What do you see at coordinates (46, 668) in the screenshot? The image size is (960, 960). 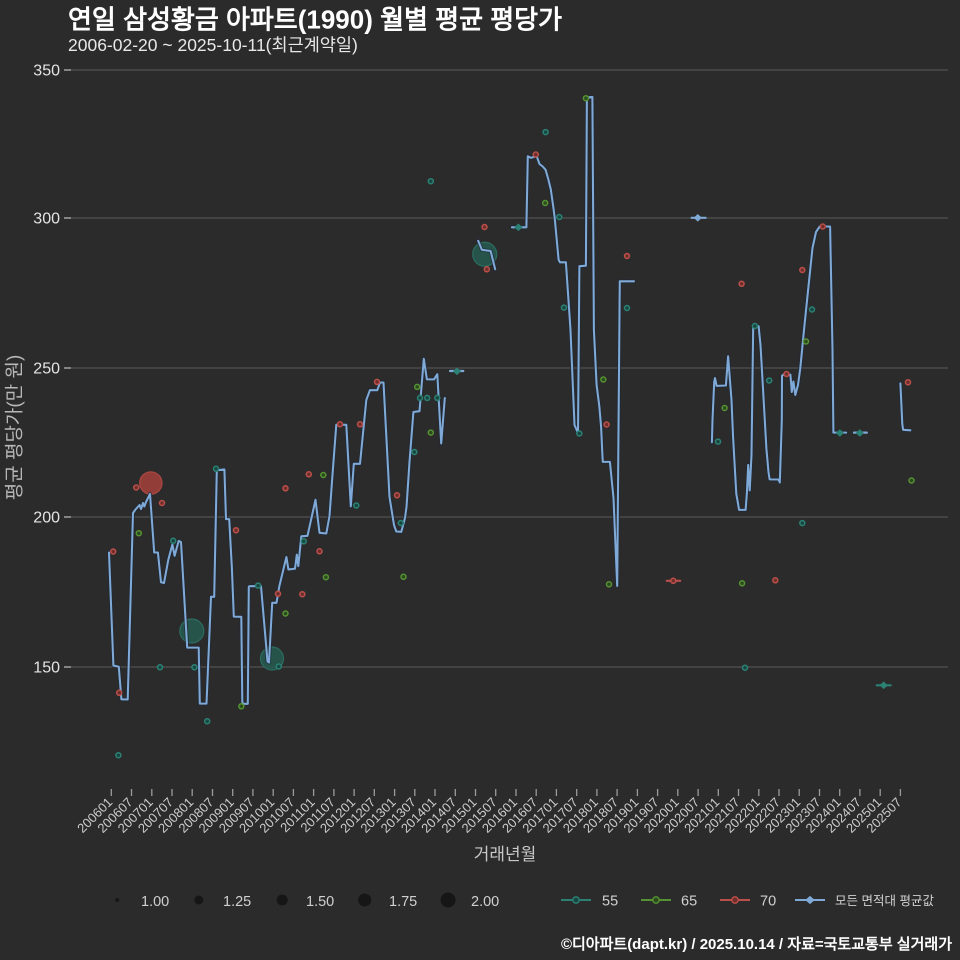 I see `svg-text: 150` at bounding box center [46, 668].